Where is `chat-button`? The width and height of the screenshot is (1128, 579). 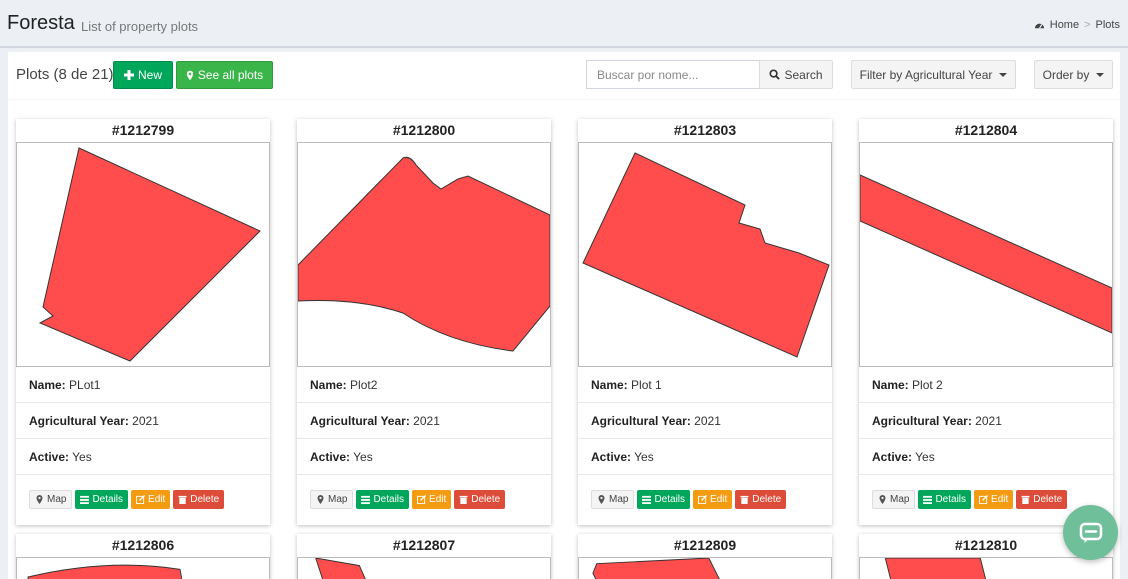
chat-button is located at coordinates (1090, 532).